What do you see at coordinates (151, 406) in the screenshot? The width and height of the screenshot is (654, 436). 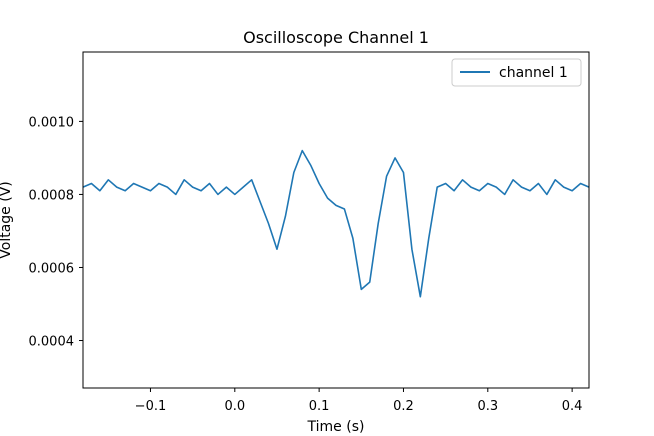 I see `x-tick-label: −0.1` at bounding box center [151, 406].